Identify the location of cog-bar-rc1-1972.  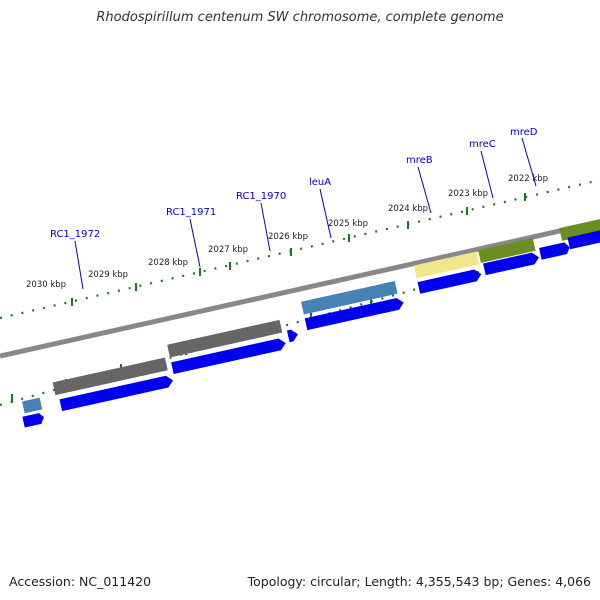
(110, 376).